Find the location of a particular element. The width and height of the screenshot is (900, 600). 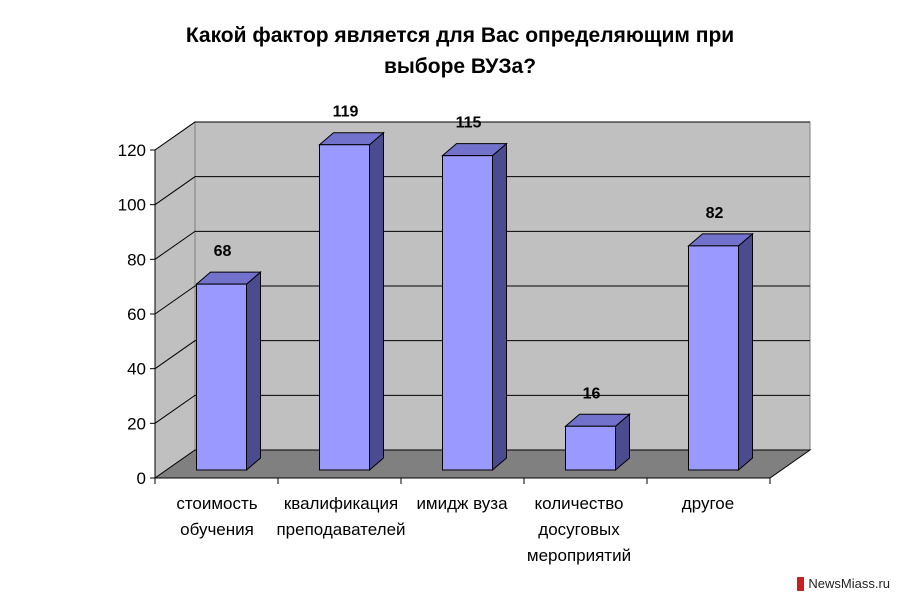

y-tick-label: 100 is located at coordinates (132, 205).